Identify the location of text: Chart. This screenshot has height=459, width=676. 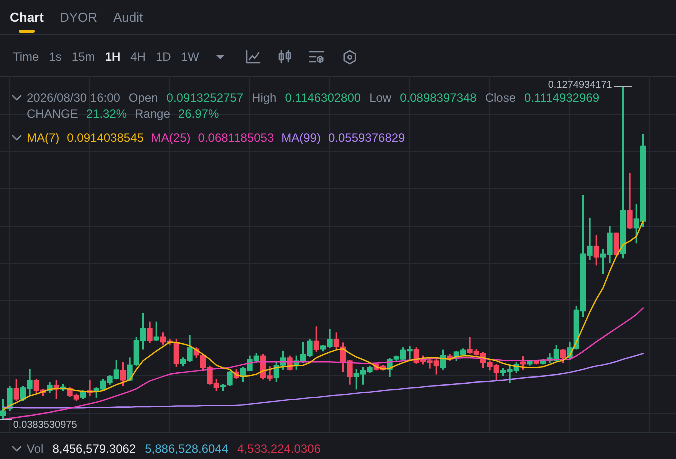
(27, 17).